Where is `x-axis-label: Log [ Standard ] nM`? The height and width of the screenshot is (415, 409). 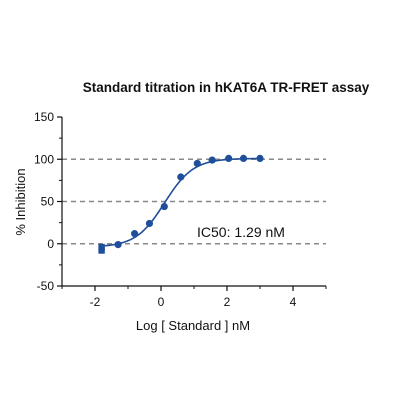 x-axis-label: Log [ Standard ] nM is located at coordinates (193, 325).